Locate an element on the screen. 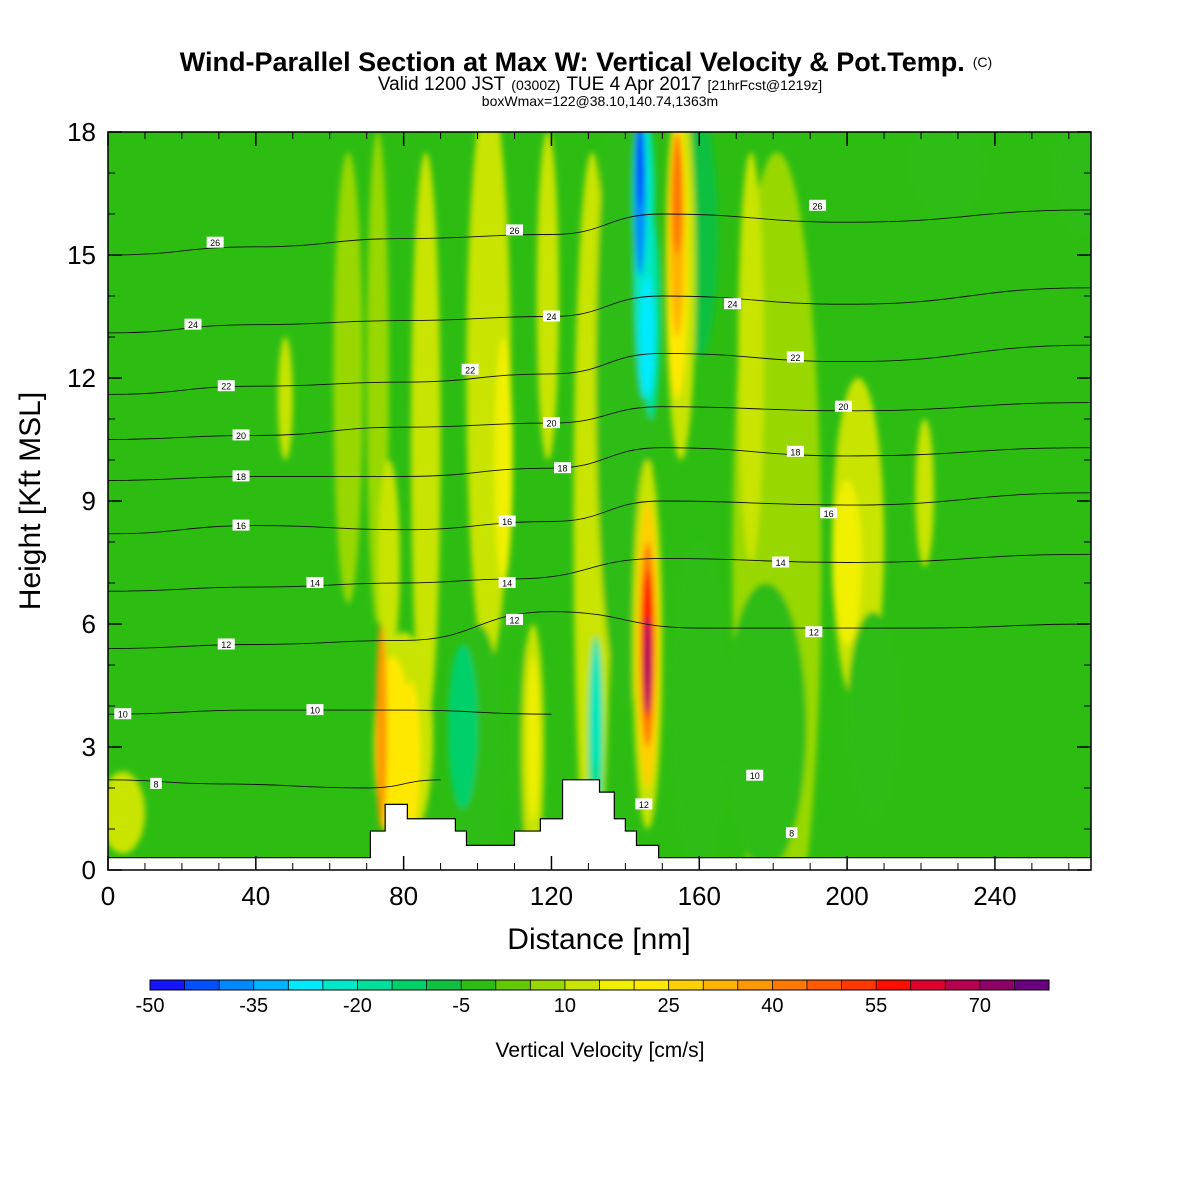  colorbar-title: Vertical Velocity [cm/s] is located at coordinates (600, 1050).